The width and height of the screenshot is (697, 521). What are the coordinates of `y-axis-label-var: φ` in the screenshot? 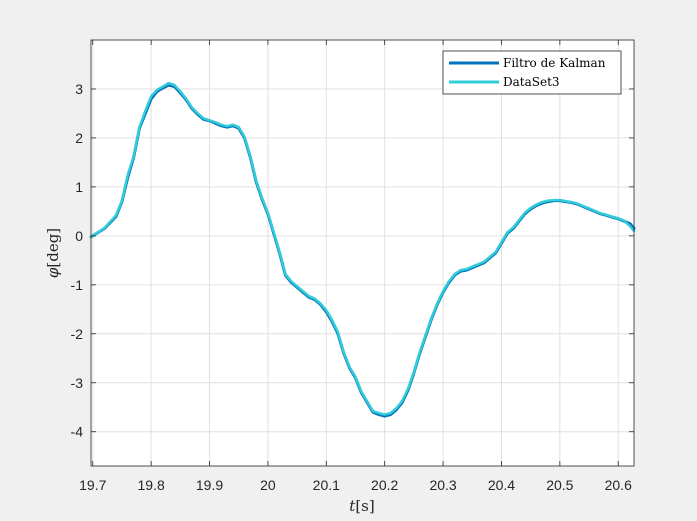 It's located at (53, 272).